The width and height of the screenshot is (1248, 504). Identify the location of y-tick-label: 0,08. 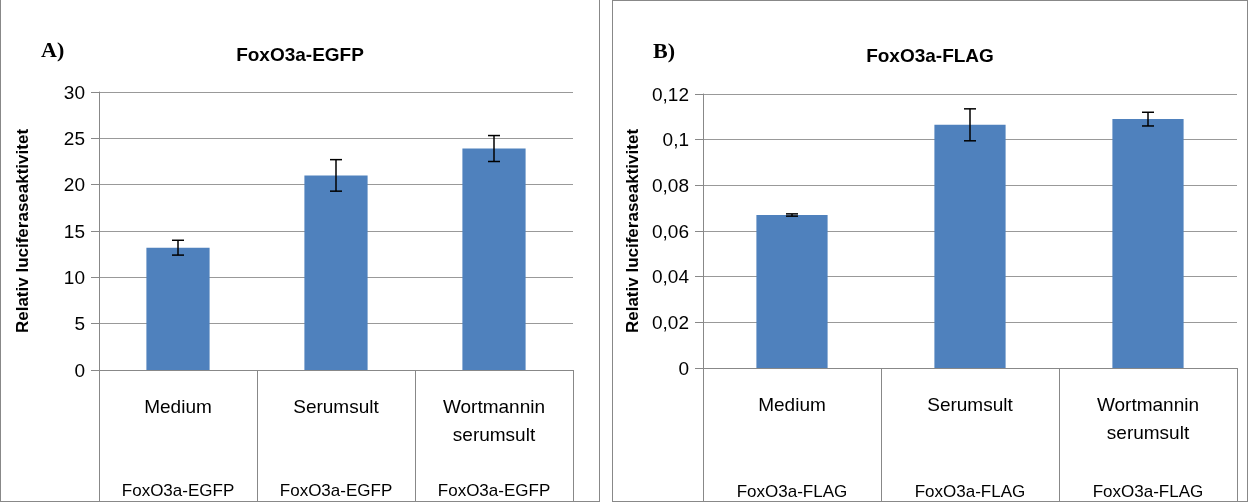
(670, 185).